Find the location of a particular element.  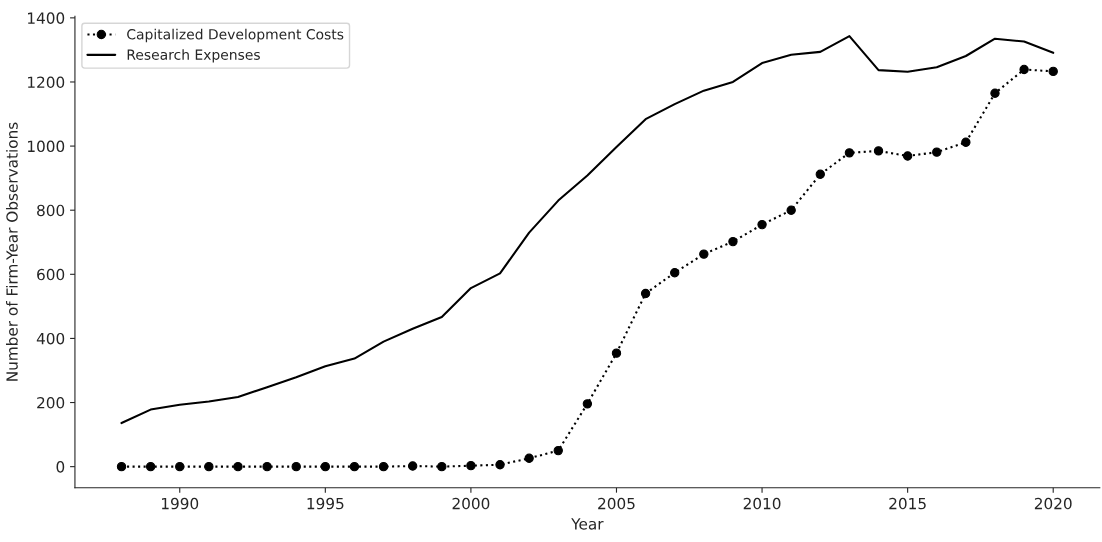

x-tick-label: 1990 is located at coordinates (180, 503).